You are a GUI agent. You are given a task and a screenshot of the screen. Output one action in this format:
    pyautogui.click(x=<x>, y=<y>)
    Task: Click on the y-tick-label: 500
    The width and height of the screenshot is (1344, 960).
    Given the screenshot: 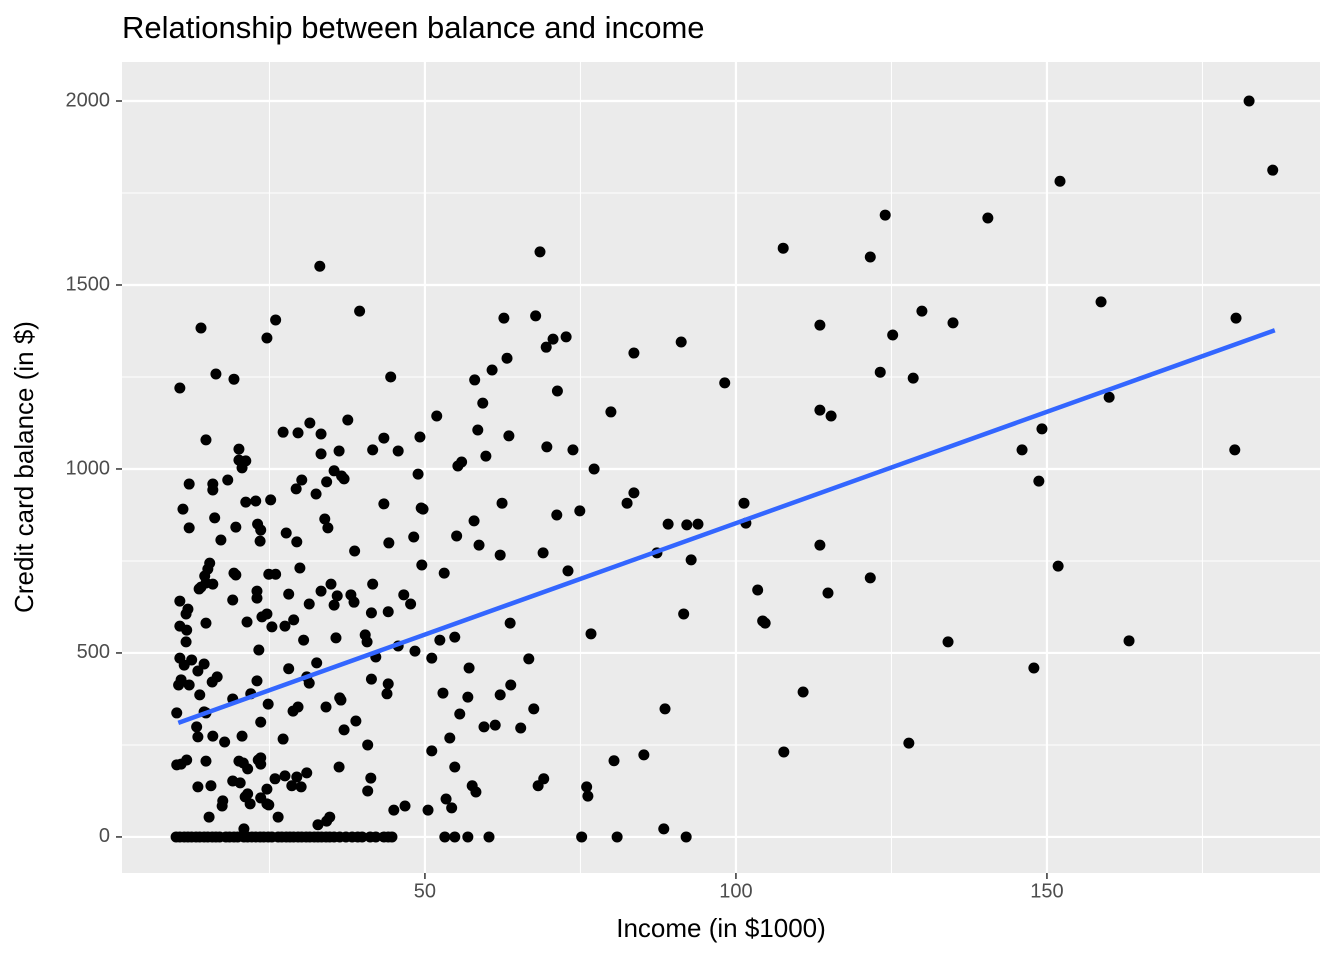 What is the action you would take?
    pyautogui.click(x=93, y=652)
    